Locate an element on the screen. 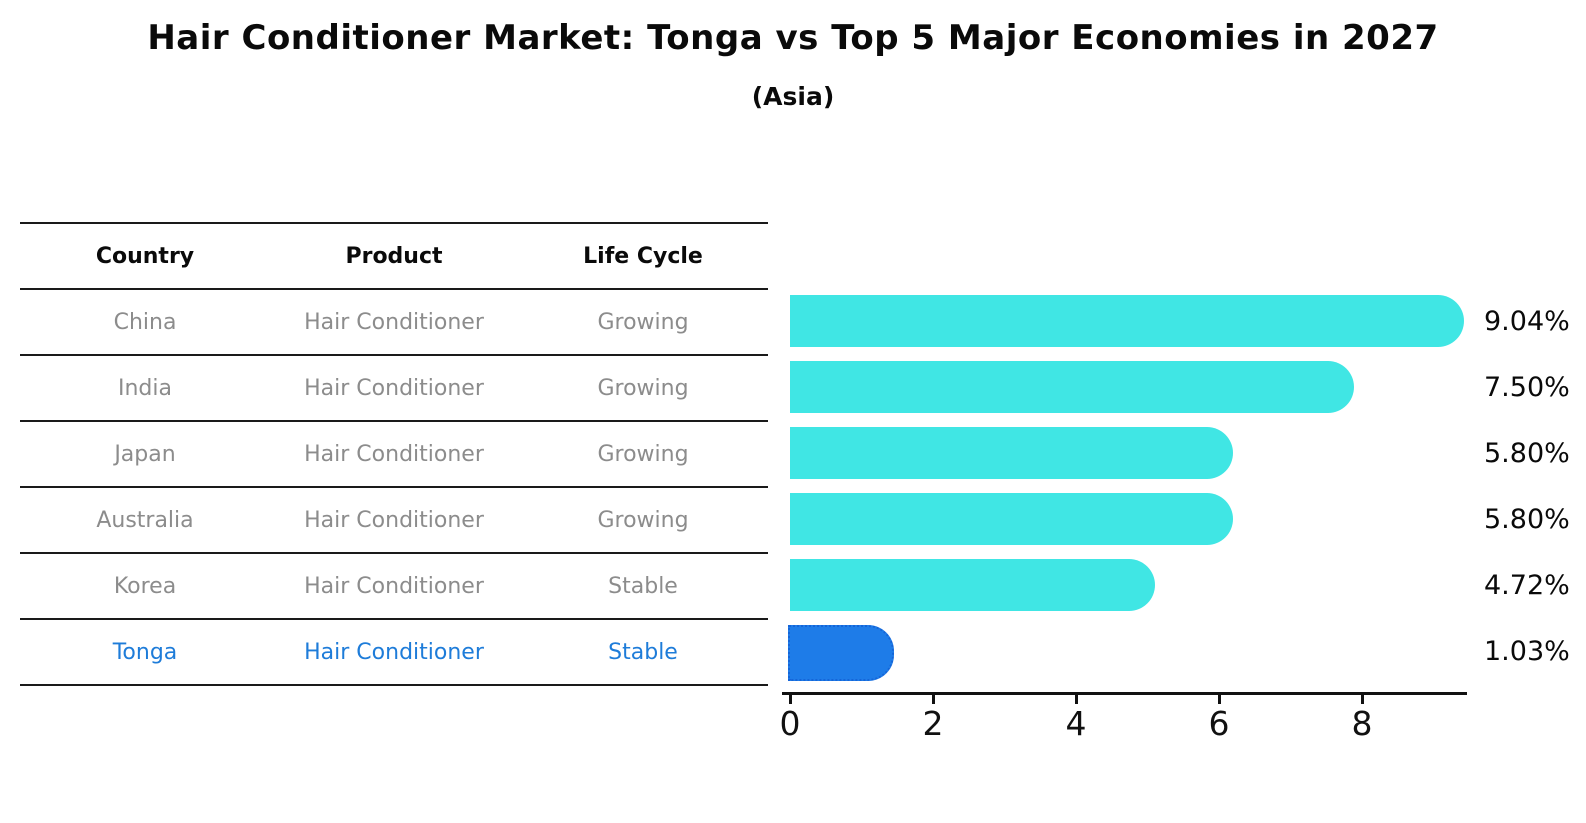  table-header-row: Country Product Life Cycle is located at coordinates (394, 255).